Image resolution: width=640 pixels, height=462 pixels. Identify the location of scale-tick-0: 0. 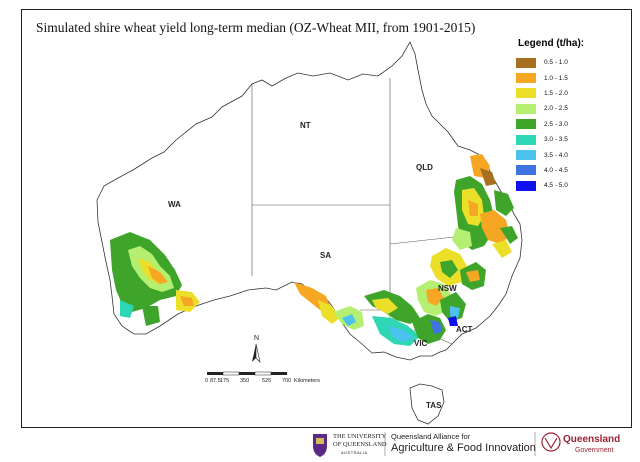
(206, 381).